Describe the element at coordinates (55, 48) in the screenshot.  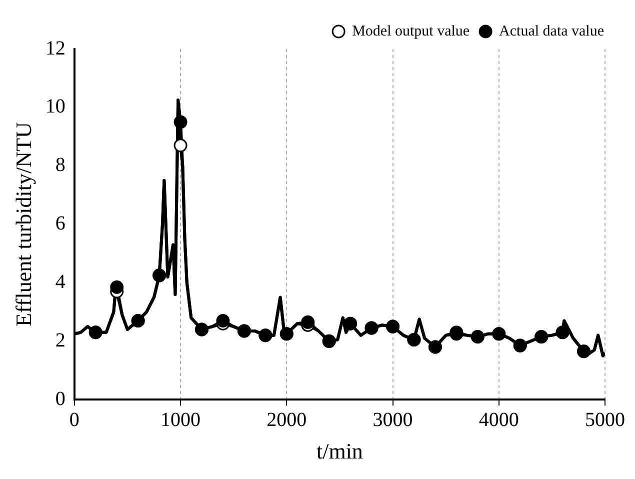
I see `y-tick-label: 12` at that location.